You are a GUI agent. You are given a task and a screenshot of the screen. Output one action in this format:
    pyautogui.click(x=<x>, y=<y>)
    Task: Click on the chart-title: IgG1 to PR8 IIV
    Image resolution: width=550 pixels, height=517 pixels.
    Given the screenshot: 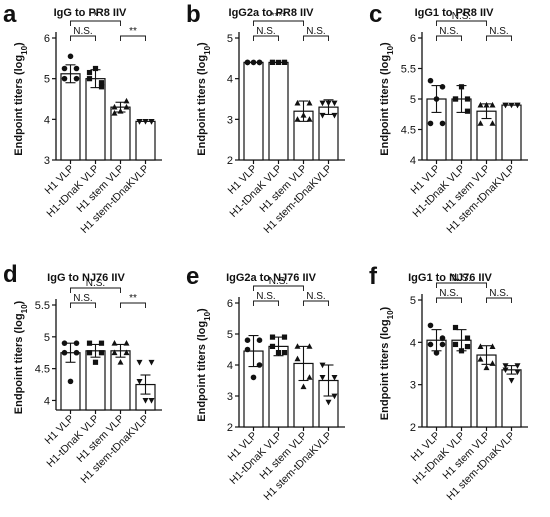 What is the action you would take?
    pyautogui.click(x=455, y=13)
    